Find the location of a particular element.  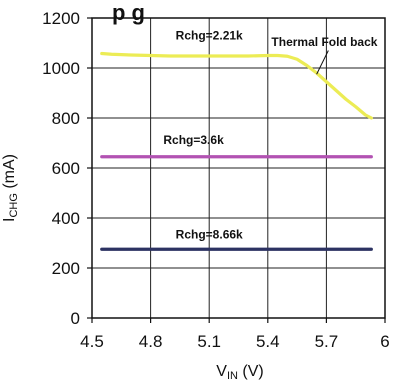

annotation-pointer is located at coordinates (322, 62).